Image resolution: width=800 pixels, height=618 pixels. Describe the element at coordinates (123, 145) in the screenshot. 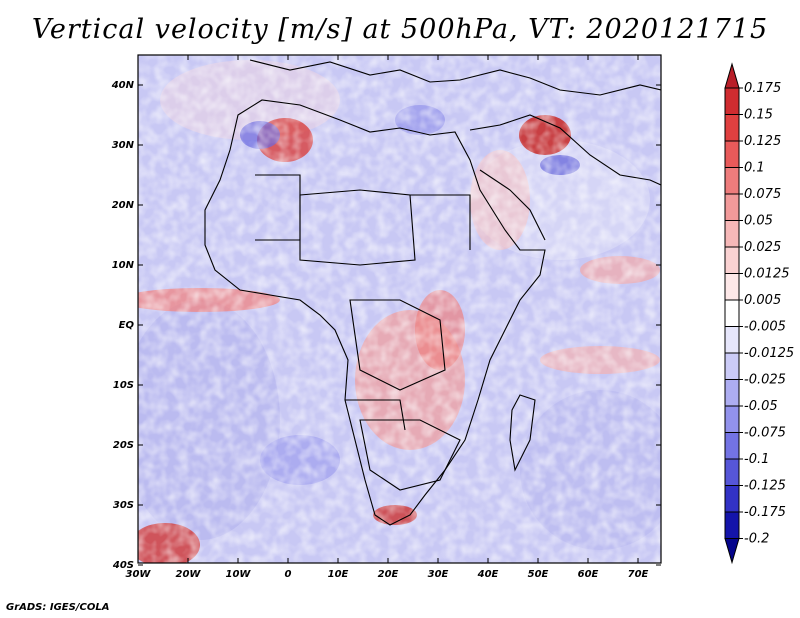

I see `lat-label: 30N` at that location.